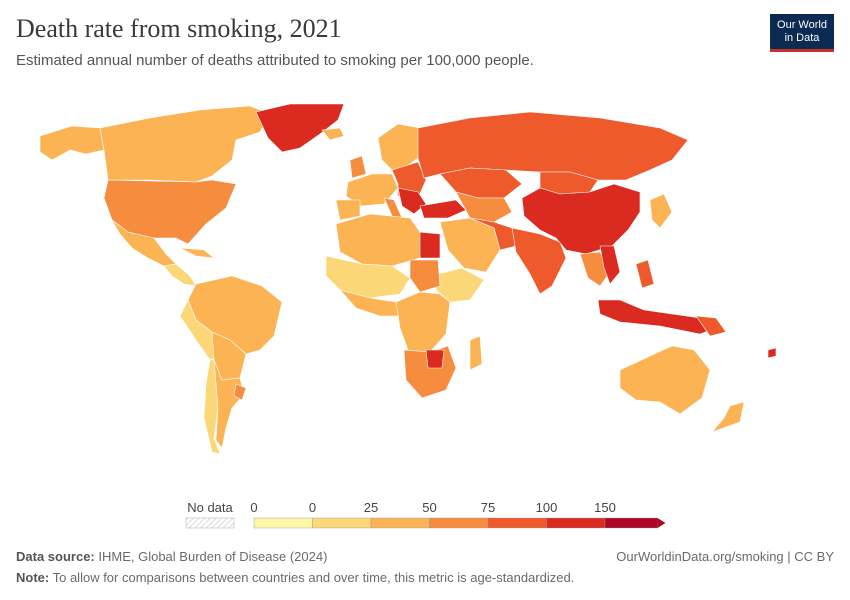 The image size is (850, 600). Describe the element at coordinates (358, 167) in the screenshot. I see `region-uk` at that location.